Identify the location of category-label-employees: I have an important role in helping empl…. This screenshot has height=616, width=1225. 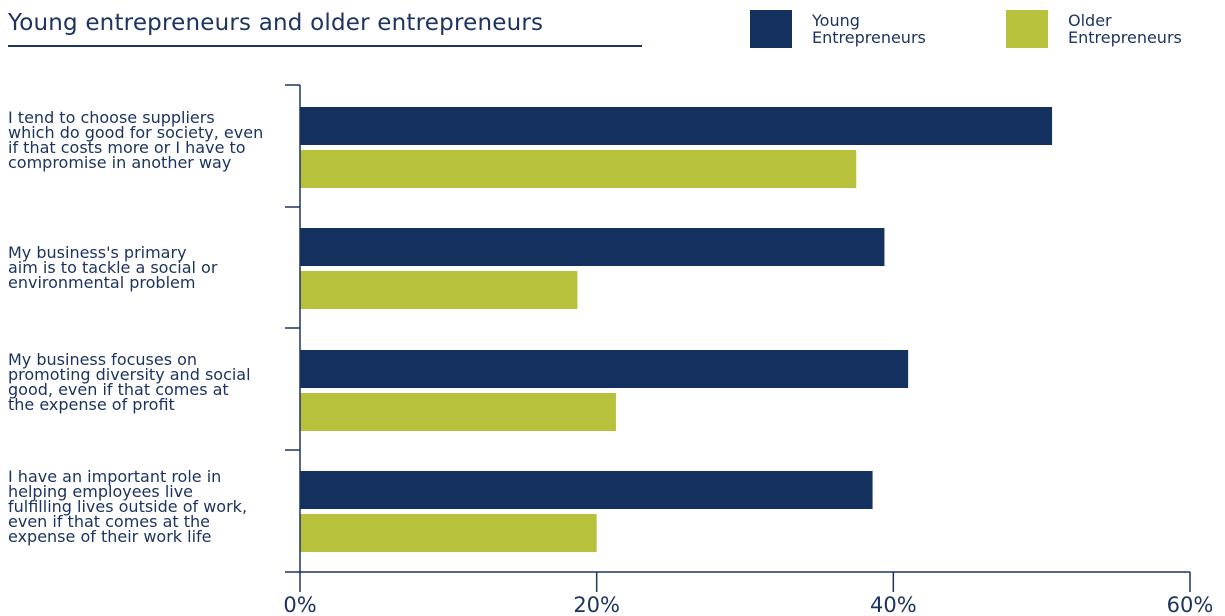
(128, 506).